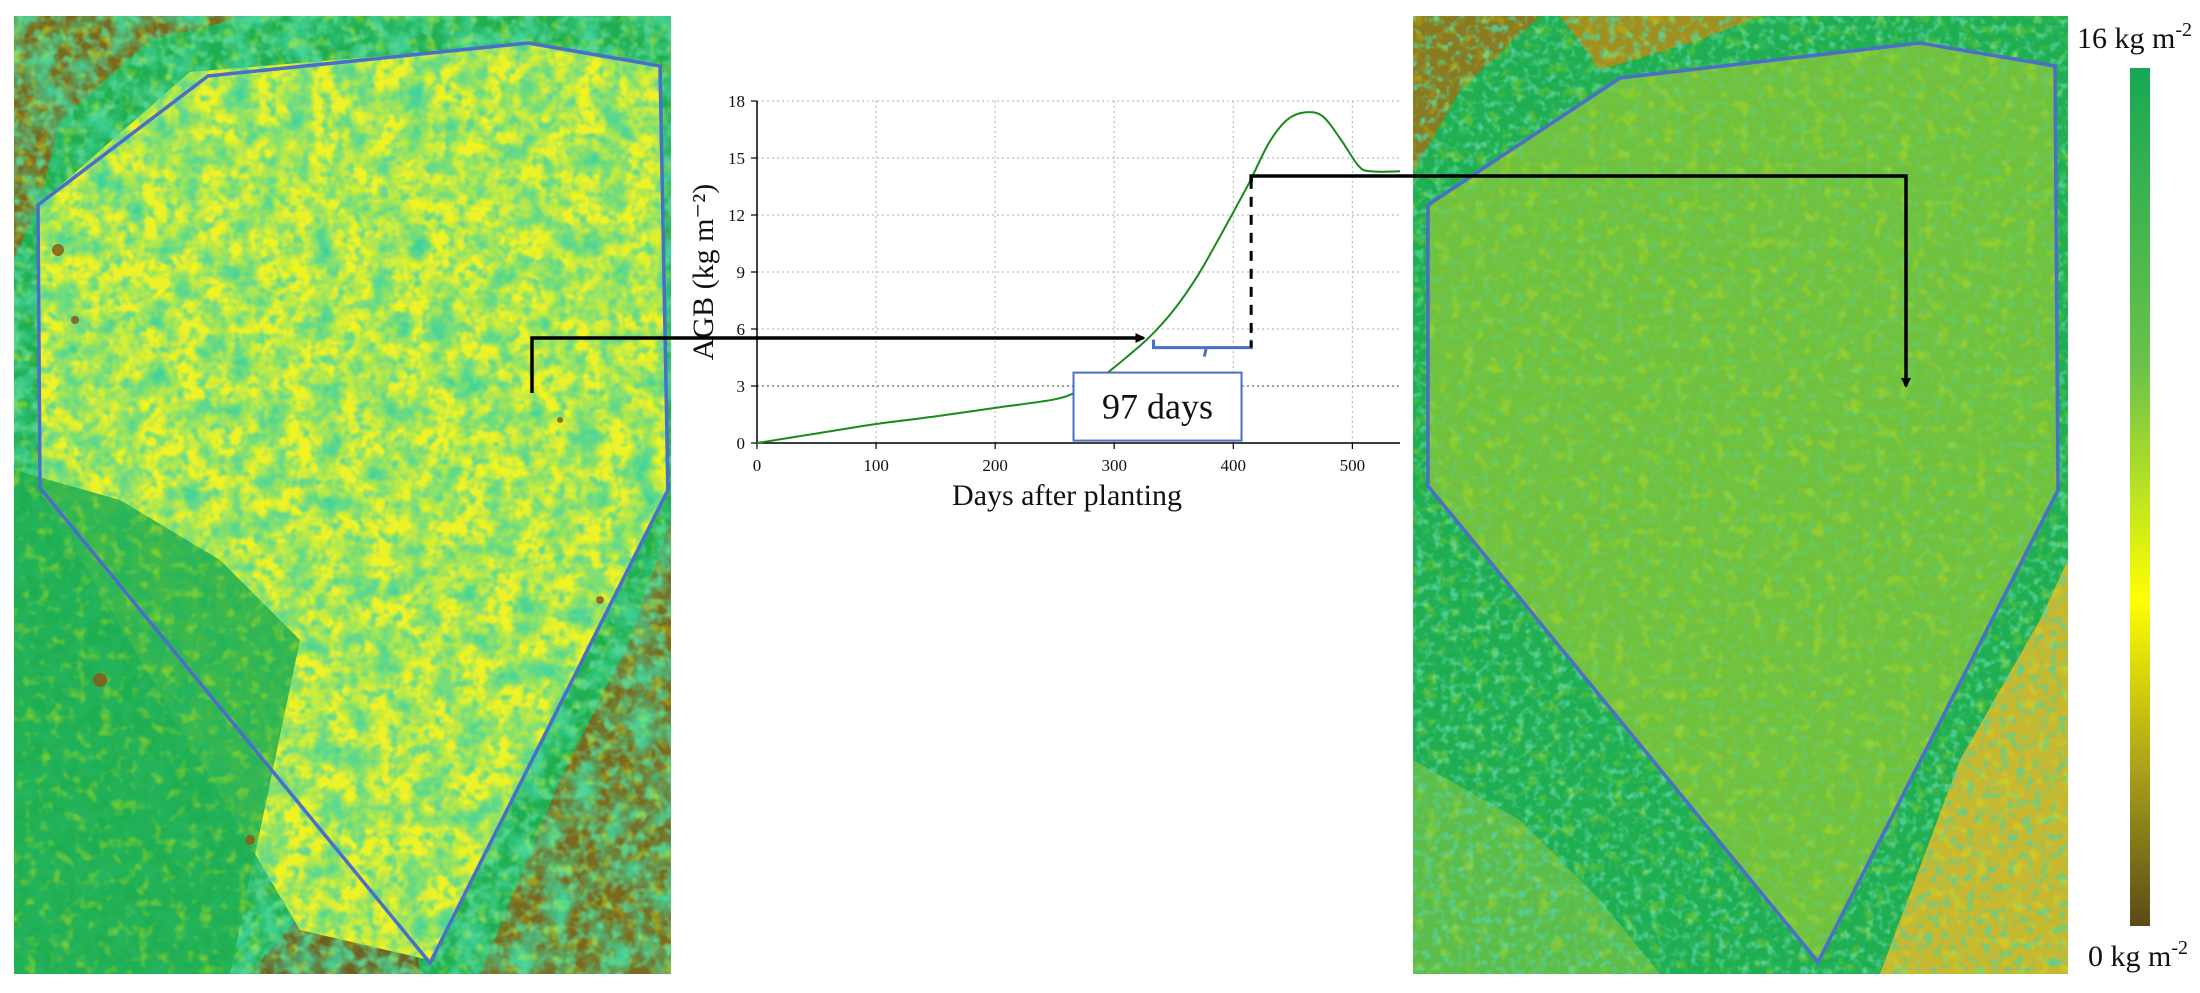 The image size is (2200, 993). Describe the element at coordinates (741, 443) in the screenshot. I see `y-tick-label: 0` at that location.